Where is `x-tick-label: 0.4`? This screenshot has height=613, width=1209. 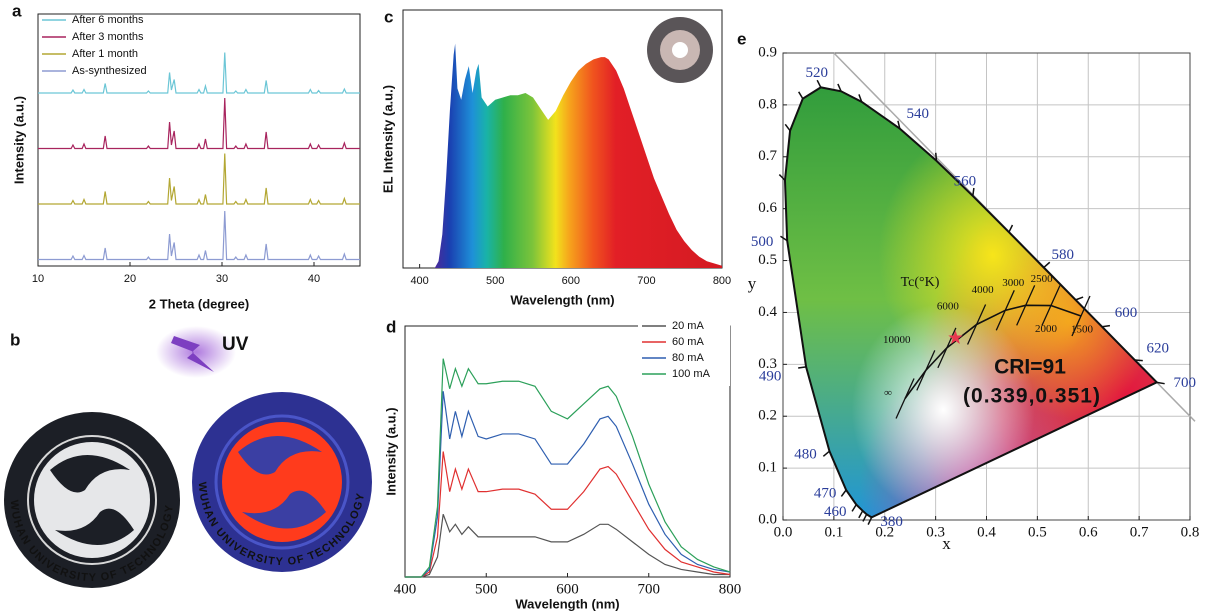
x-tick-label: 0.4 is located at coordinates (986, 532).